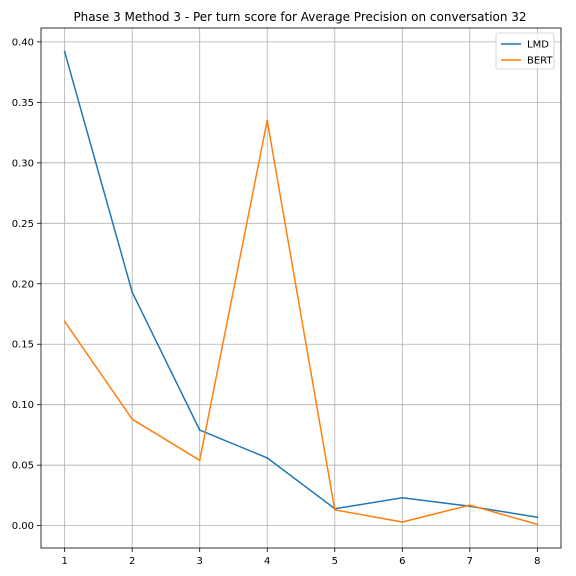  Describe the element at coordinates (23, 284) in the screenshot. I see `y-tick-label: 0.20` at that location.